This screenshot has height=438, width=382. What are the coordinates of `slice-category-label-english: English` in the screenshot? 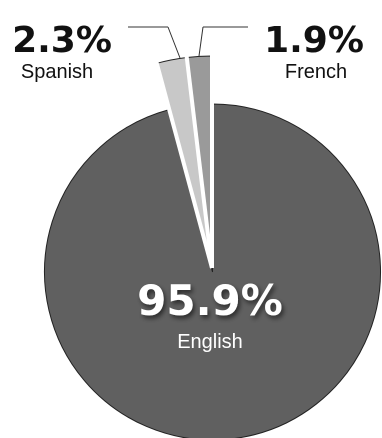 It's located at (210, 342).